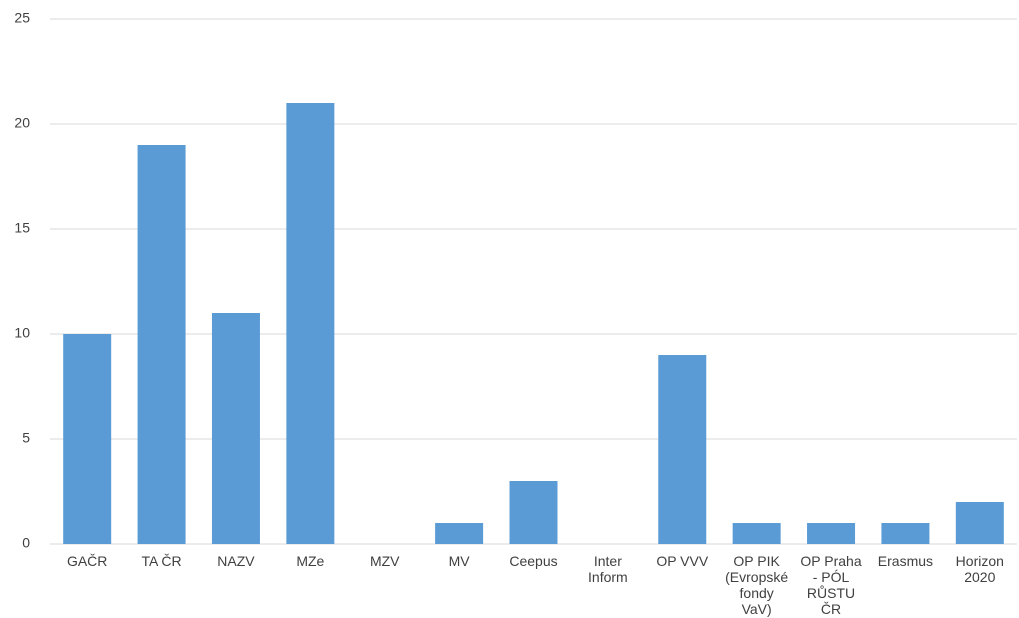  What do you see at coordinates (236, 561) in the screenshot?
I see `x-tick-label: NAZV` at bounding box center [236, 561].